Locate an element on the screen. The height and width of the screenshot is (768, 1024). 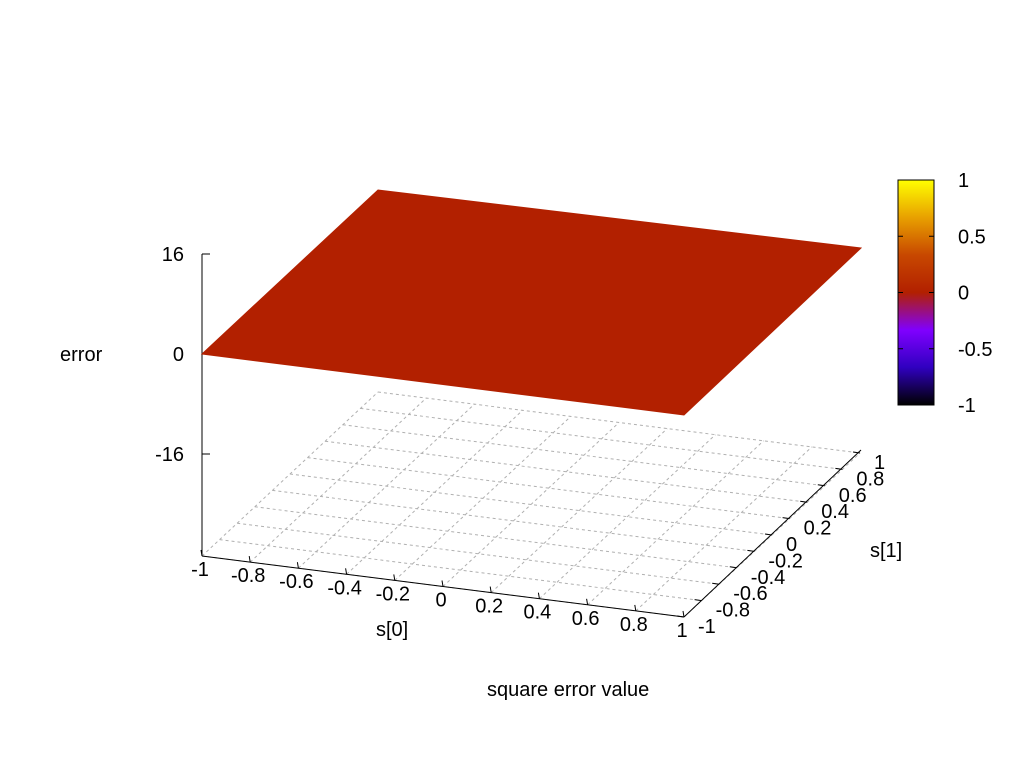
x-tick-label: 0.8 is located at coordinates (634, 625).